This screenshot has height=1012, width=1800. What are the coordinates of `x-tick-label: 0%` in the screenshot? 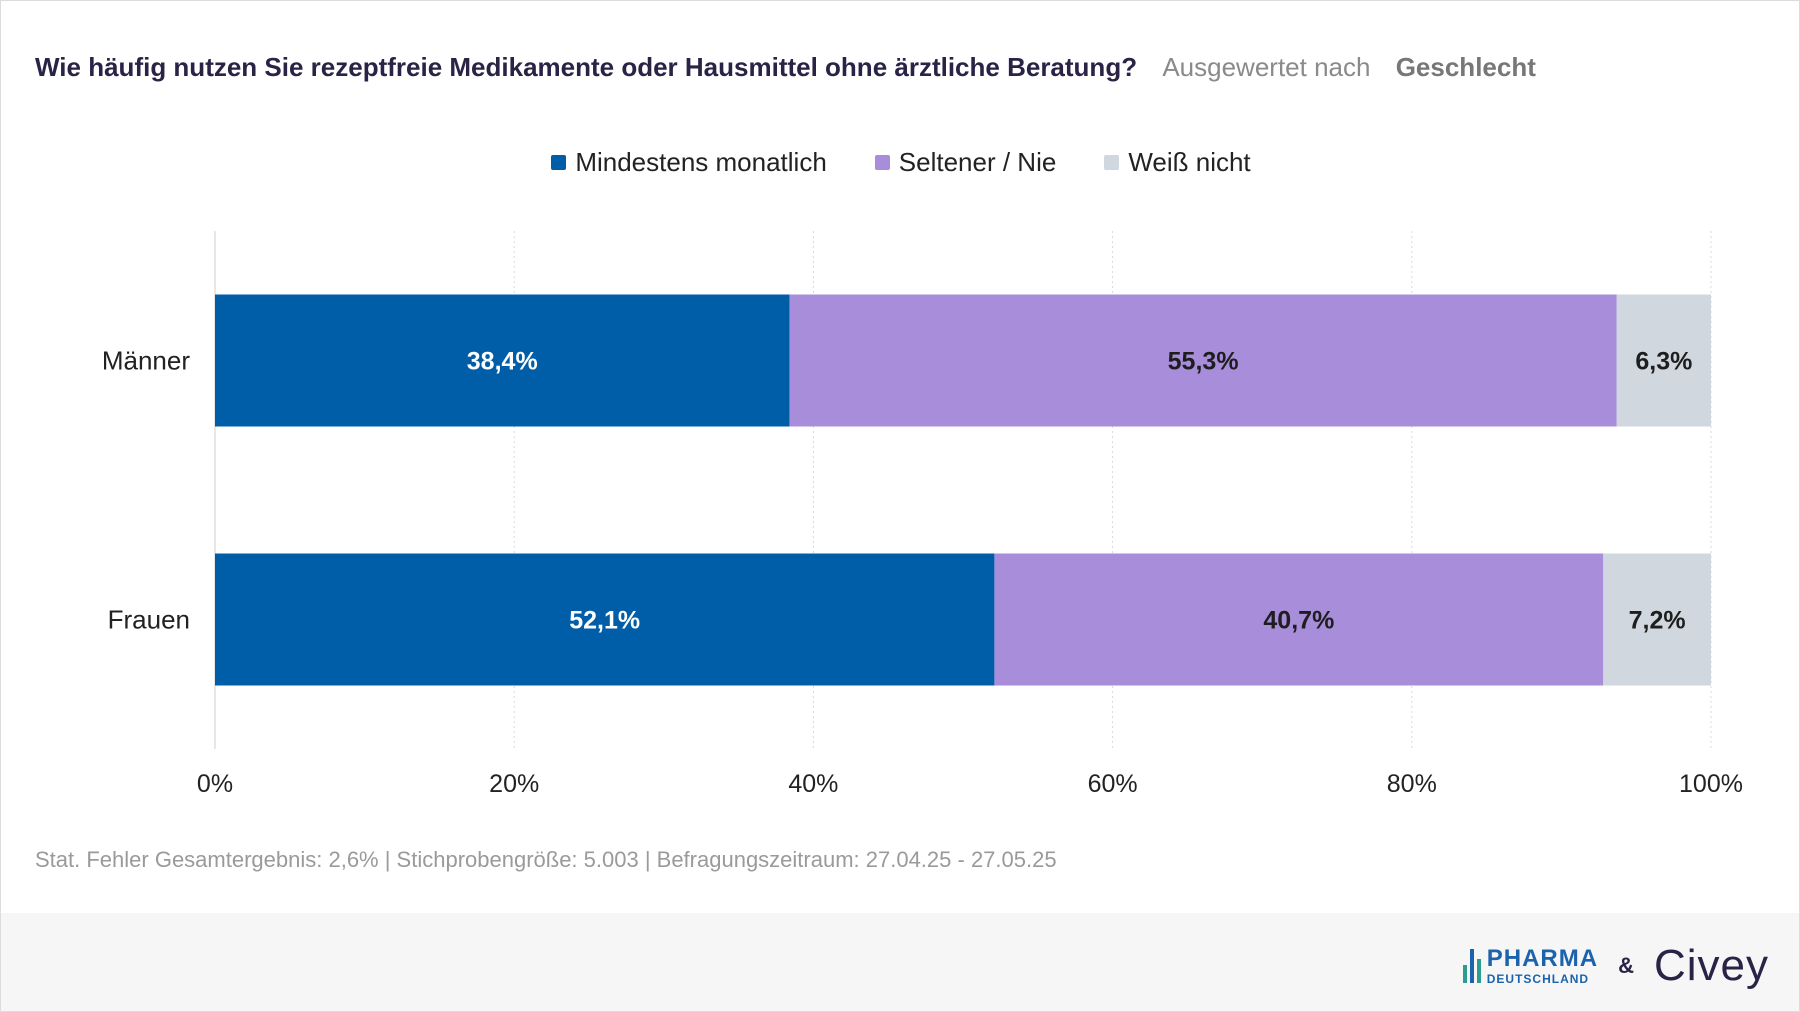 It's located at (215, 784).